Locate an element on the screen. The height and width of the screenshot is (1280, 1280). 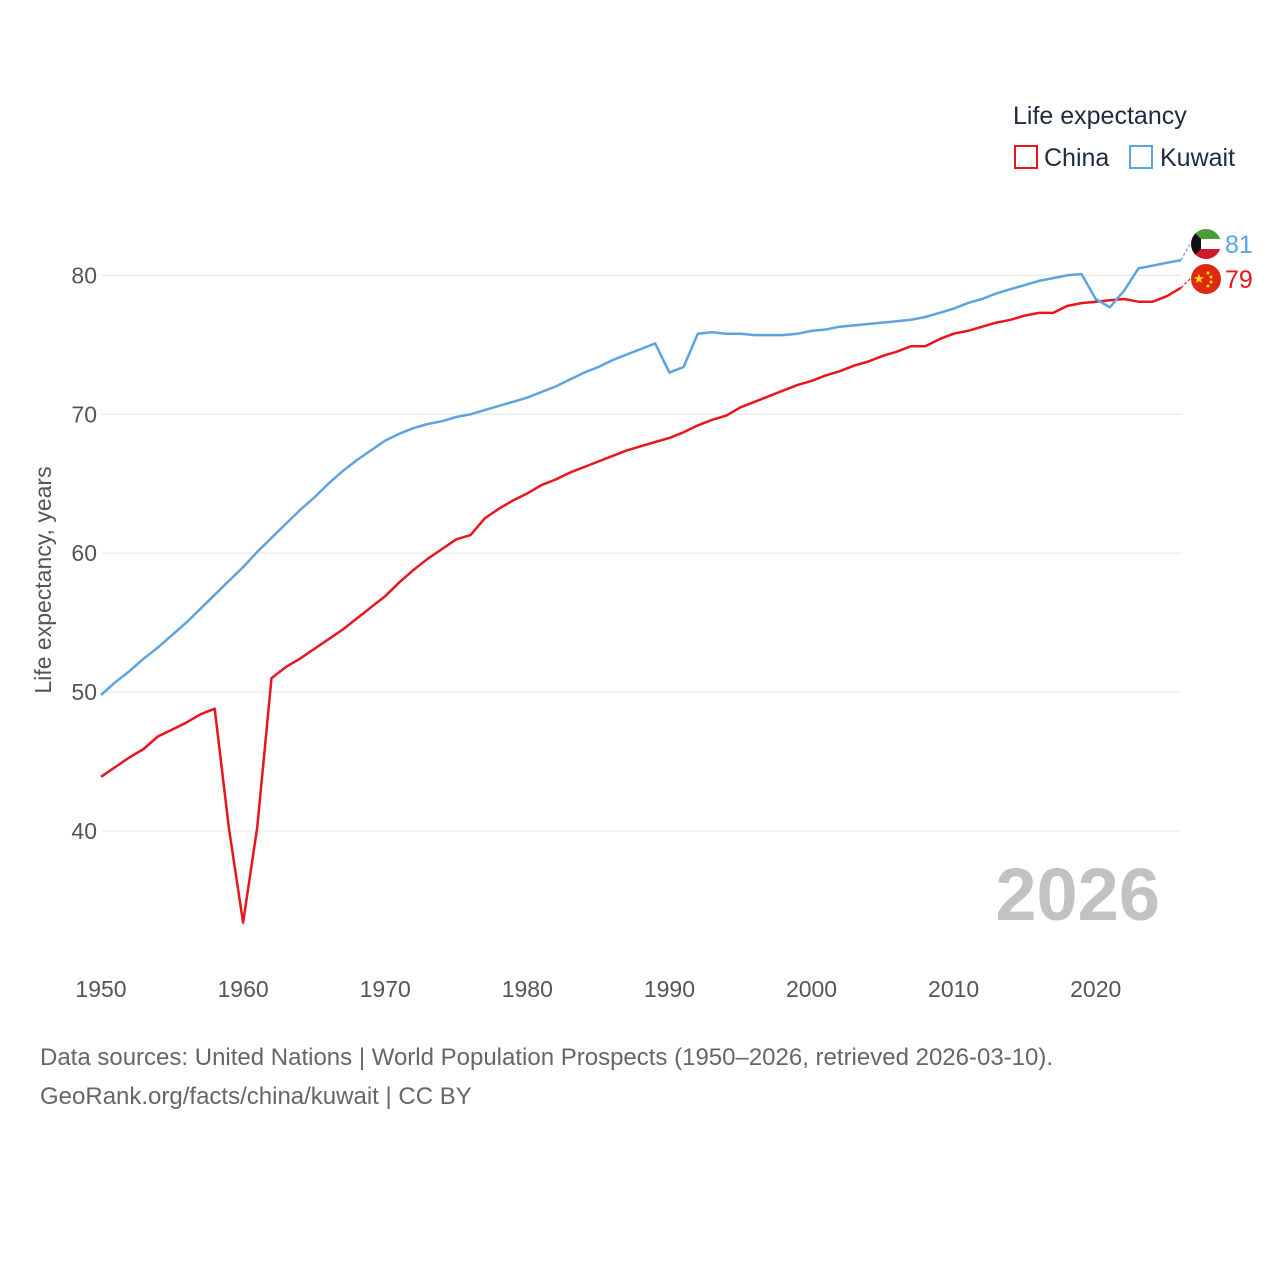
y-axis-title: Life expectancy, years is located at coordinates (43, 579).